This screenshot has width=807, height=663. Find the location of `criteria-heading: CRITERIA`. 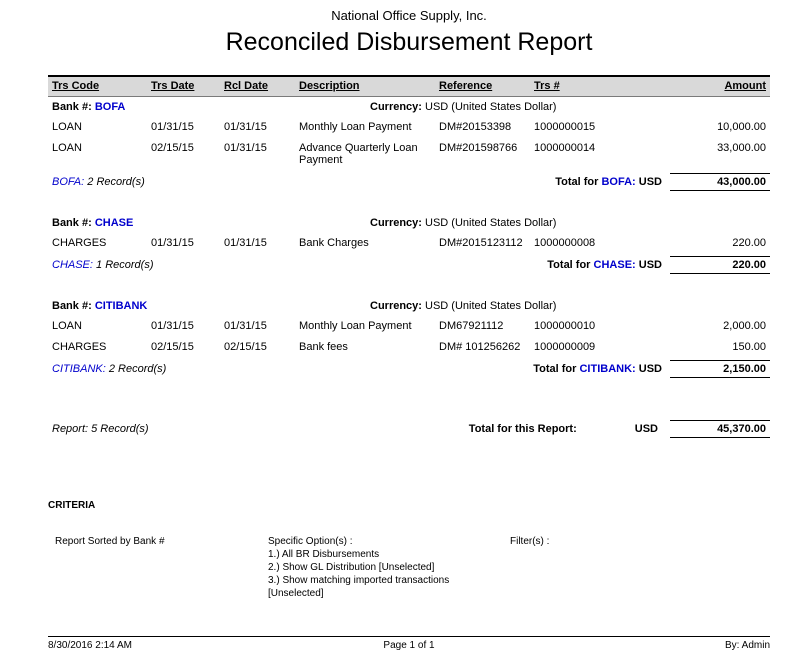

criteria-heading: CRITERIA is located at coordinates (72, 505).